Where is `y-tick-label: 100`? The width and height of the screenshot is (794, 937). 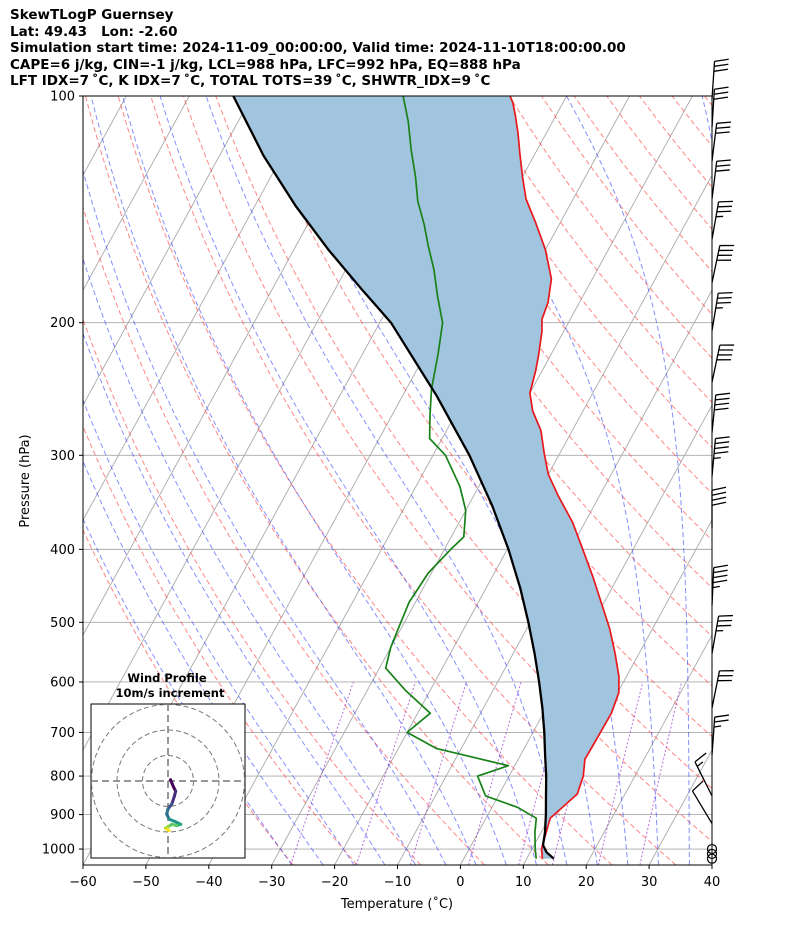
y-tick-label: 100 is located at coordinates (62, 97).